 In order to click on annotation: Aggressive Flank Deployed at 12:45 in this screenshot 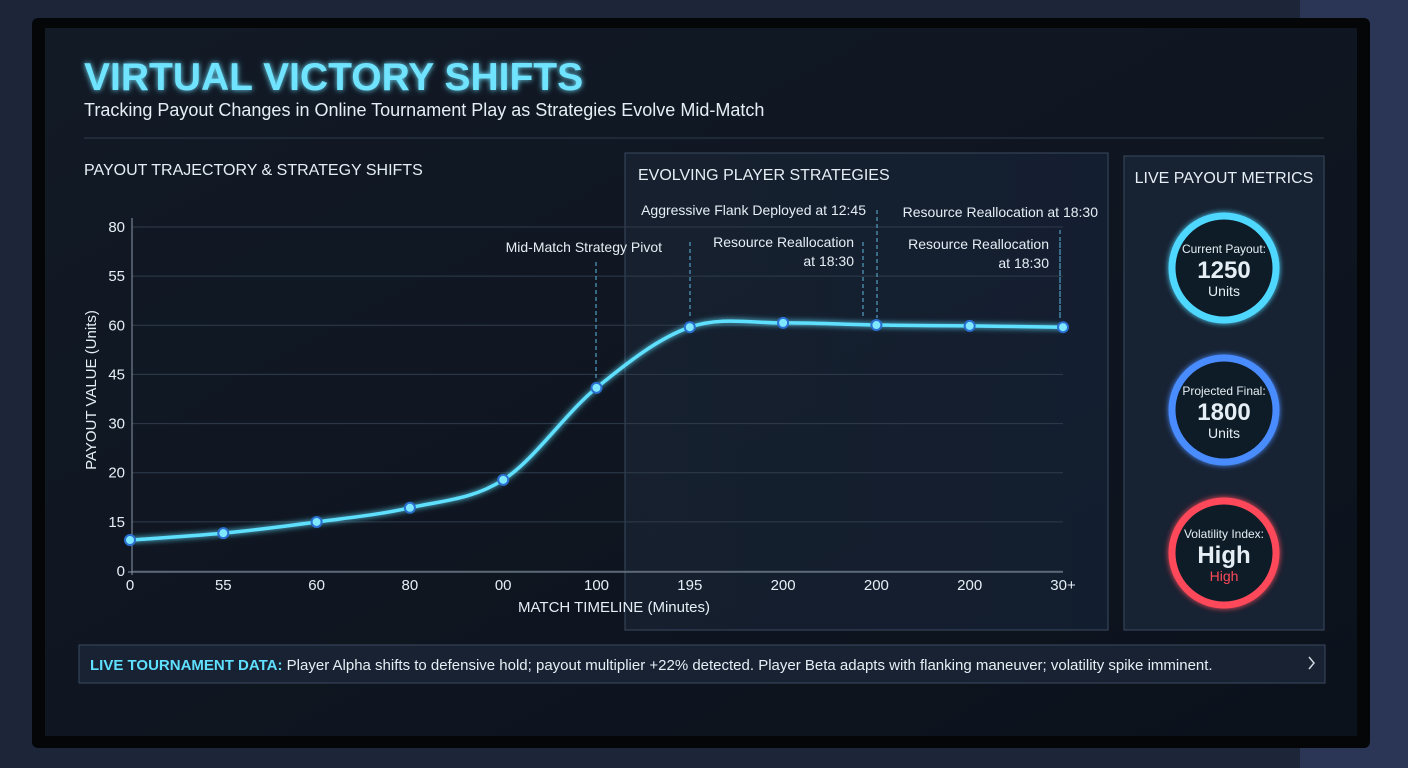, I will do `click(753, 210)`.